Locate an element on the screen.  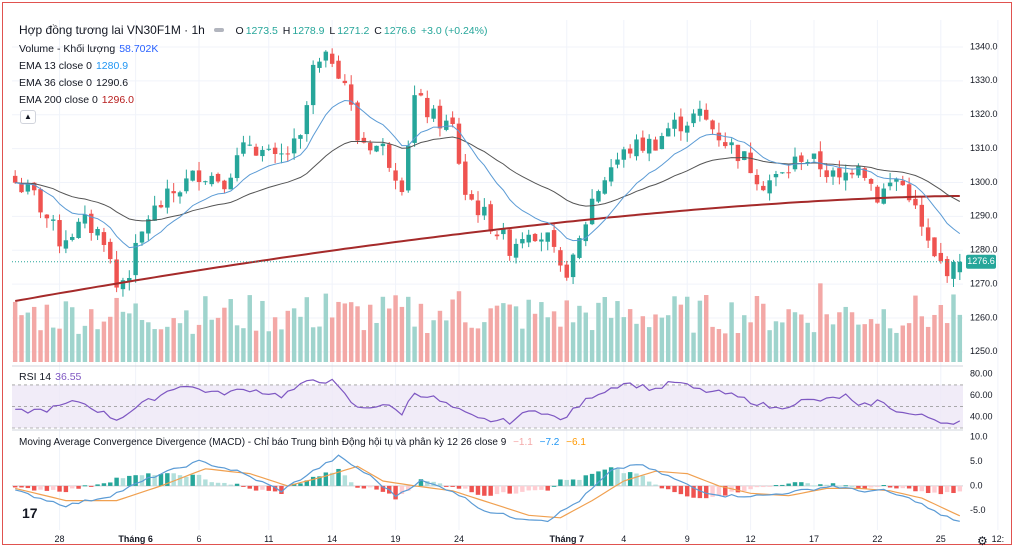
rsi-legend: RSI 14 36.55 is located at coordinates (50, 377).